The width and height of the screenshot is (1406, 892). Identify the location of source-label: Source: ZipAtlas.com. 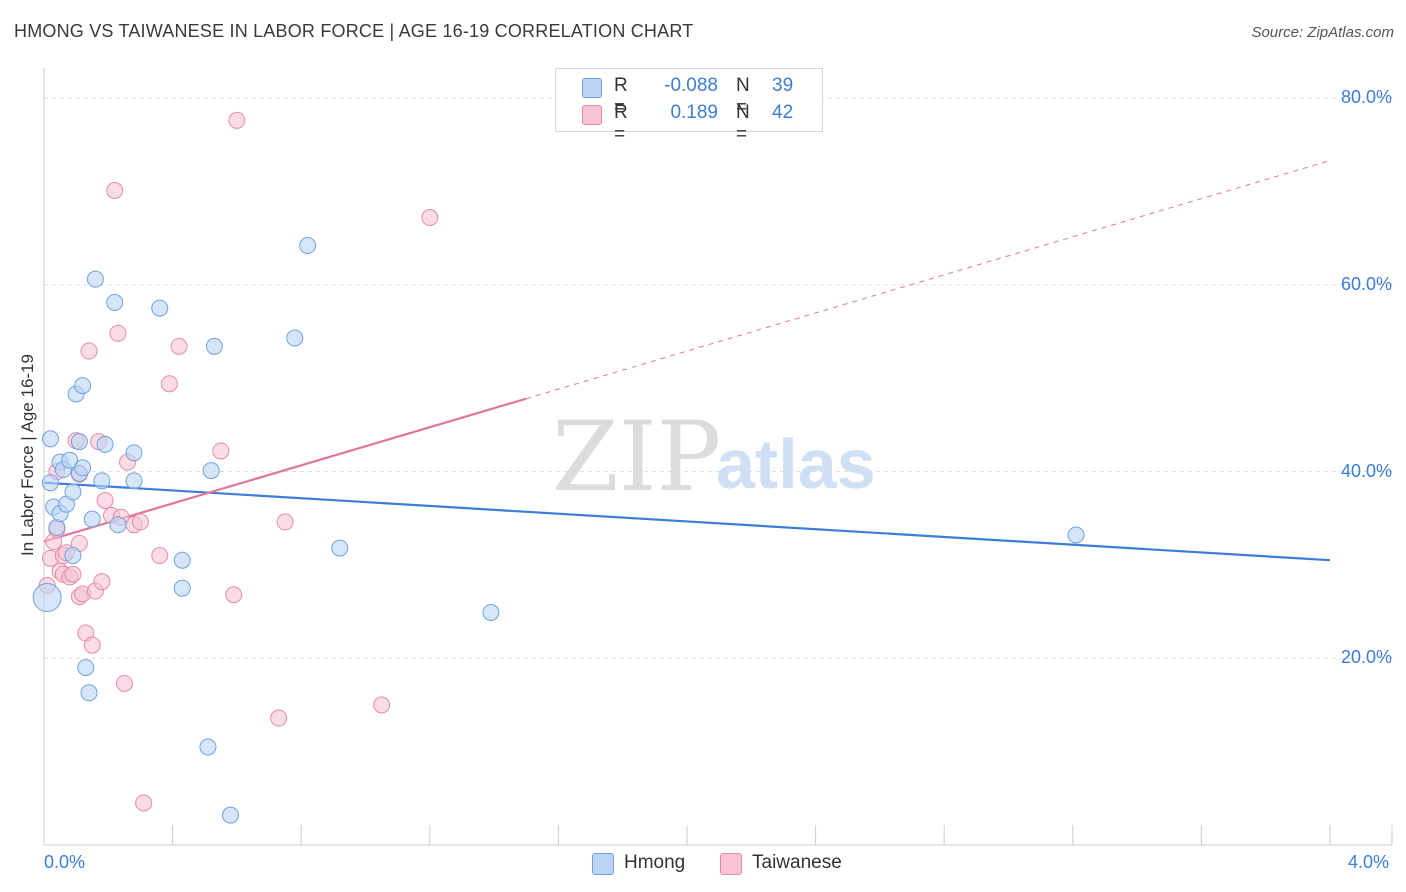
(1322, 32).